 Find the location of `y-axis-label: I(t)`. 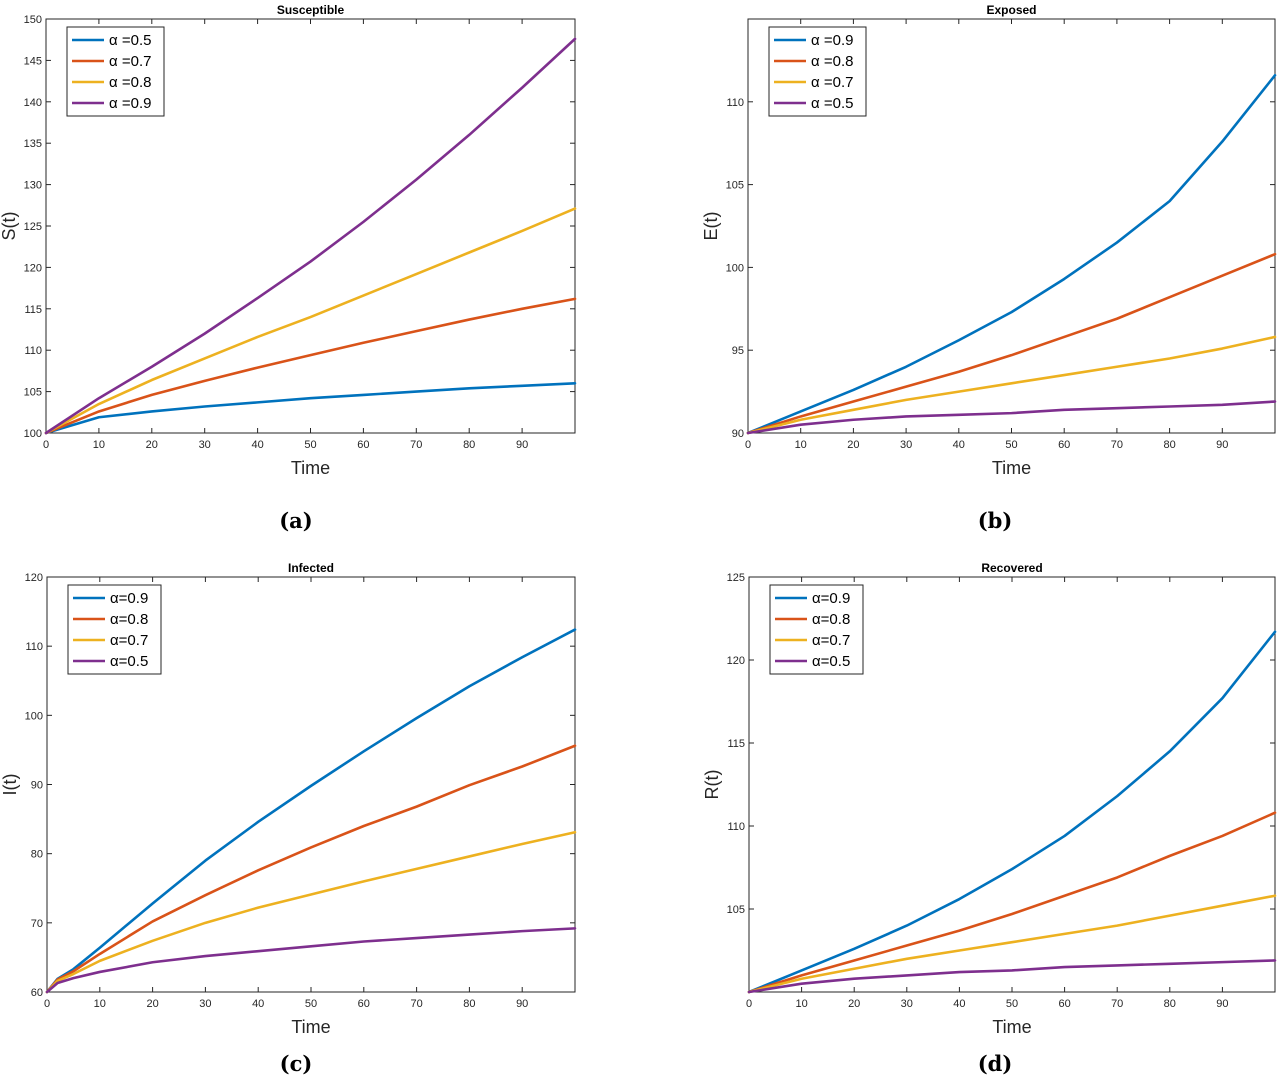

y-axis-label: I(t) is located at coordinates (10, 785).